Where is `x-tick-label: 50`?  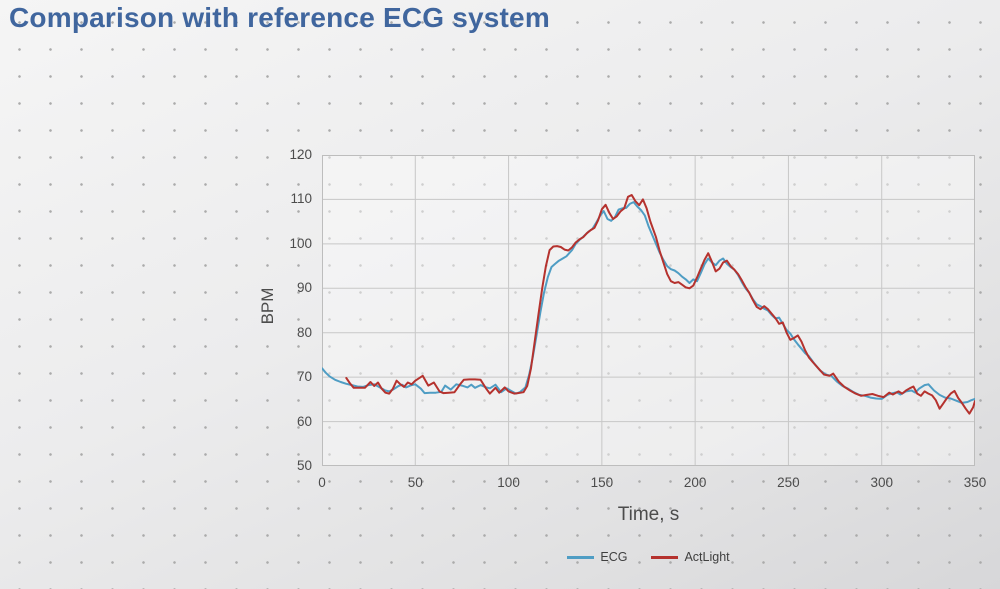
x-tick-label: 50 is located at coordinates (415, 482).